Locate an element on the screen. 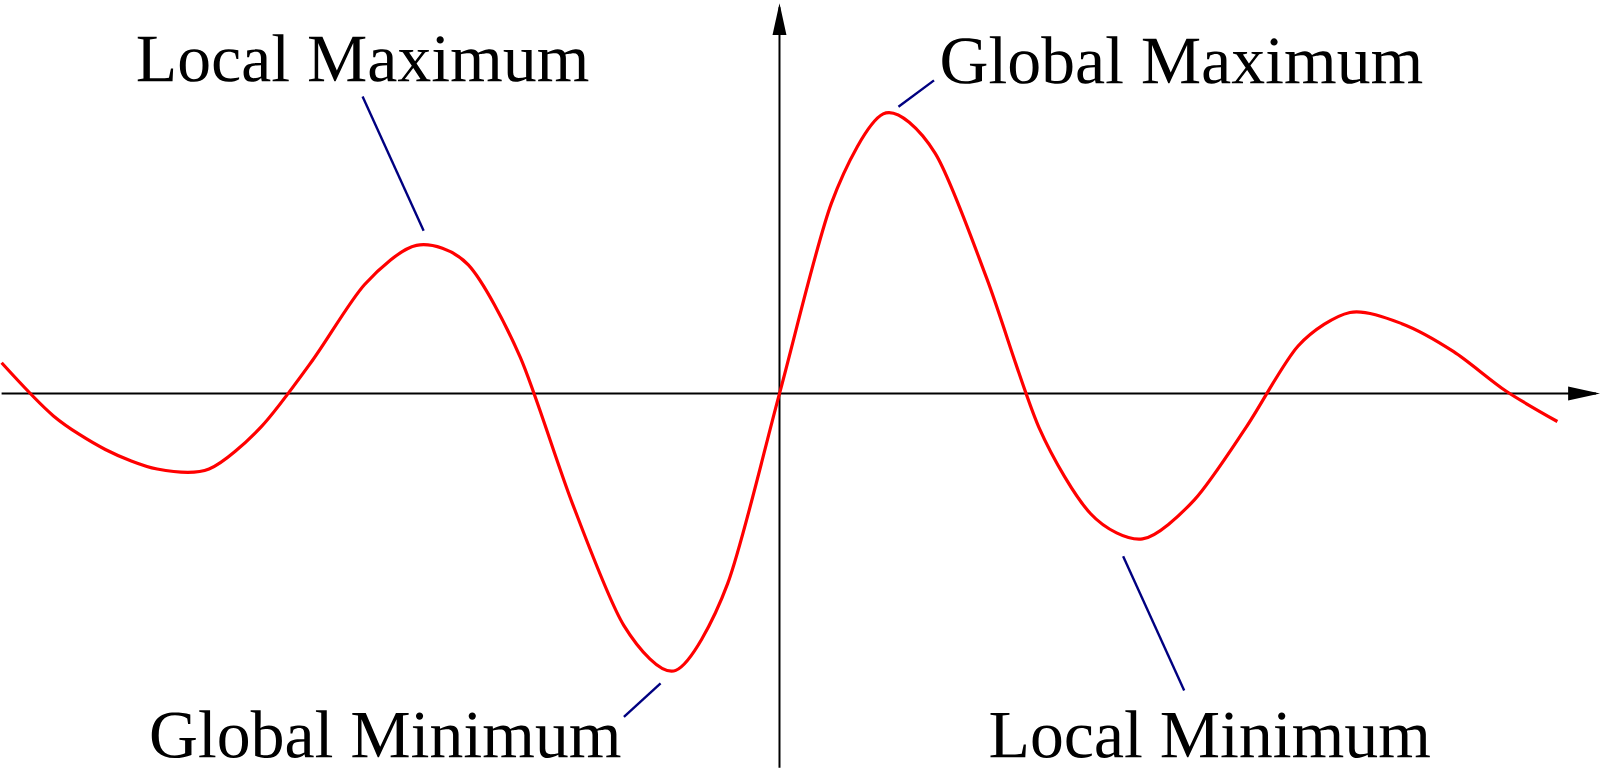 The height and width of the screenshot is (776, 1600). text: Local Maximum is located at coordinates (363, 58).